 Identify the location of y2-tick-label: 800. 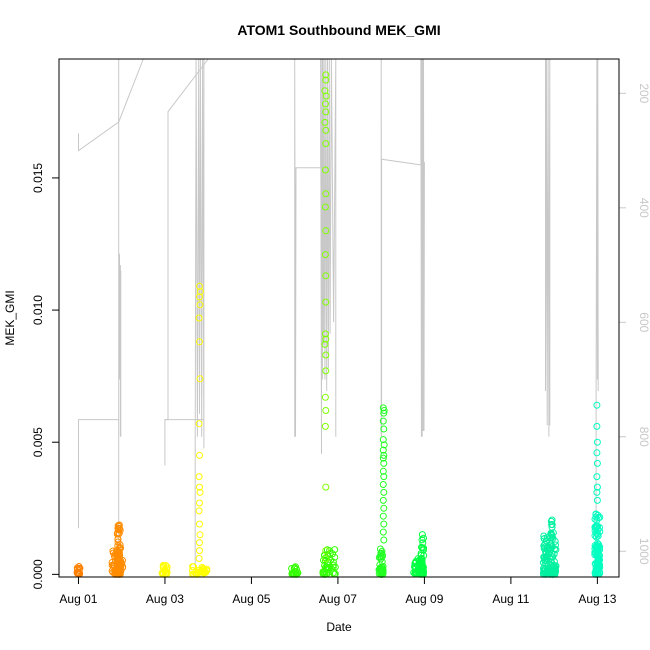
(643, 437).